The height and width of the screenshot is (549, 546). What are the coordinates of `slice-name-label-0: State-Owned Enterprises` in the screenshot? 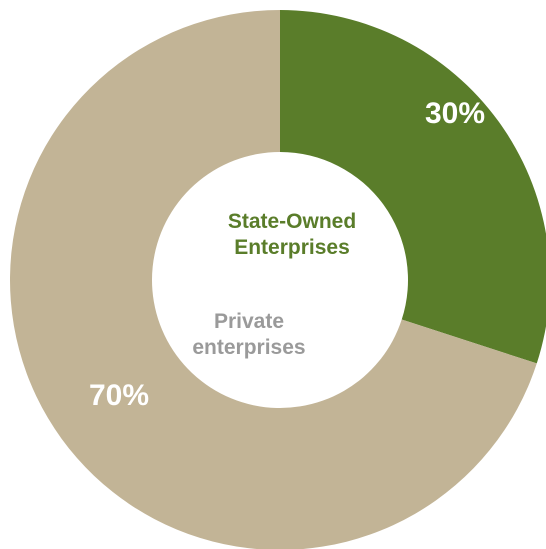 It's located at (292, 234).